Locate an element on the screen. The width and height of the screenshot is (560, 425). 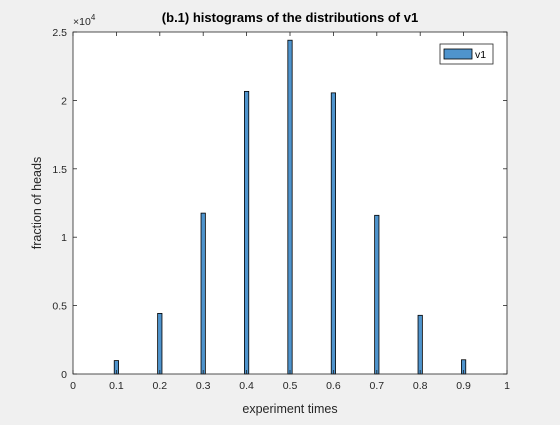
bar-v1-0.2 is located at coordinates (160, 343).